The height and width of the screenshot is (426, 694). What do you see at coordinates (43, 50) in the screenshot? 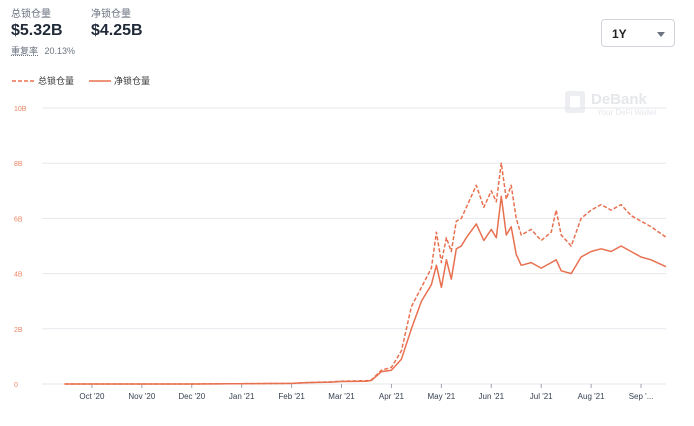
I see `duplication-ratio: 重复率 20.13%` at bounding box center [43, 50].